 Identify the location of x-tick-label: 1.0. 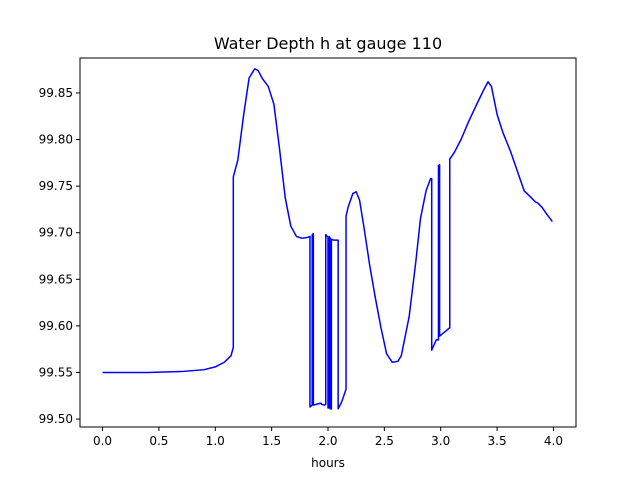
(215, 441).